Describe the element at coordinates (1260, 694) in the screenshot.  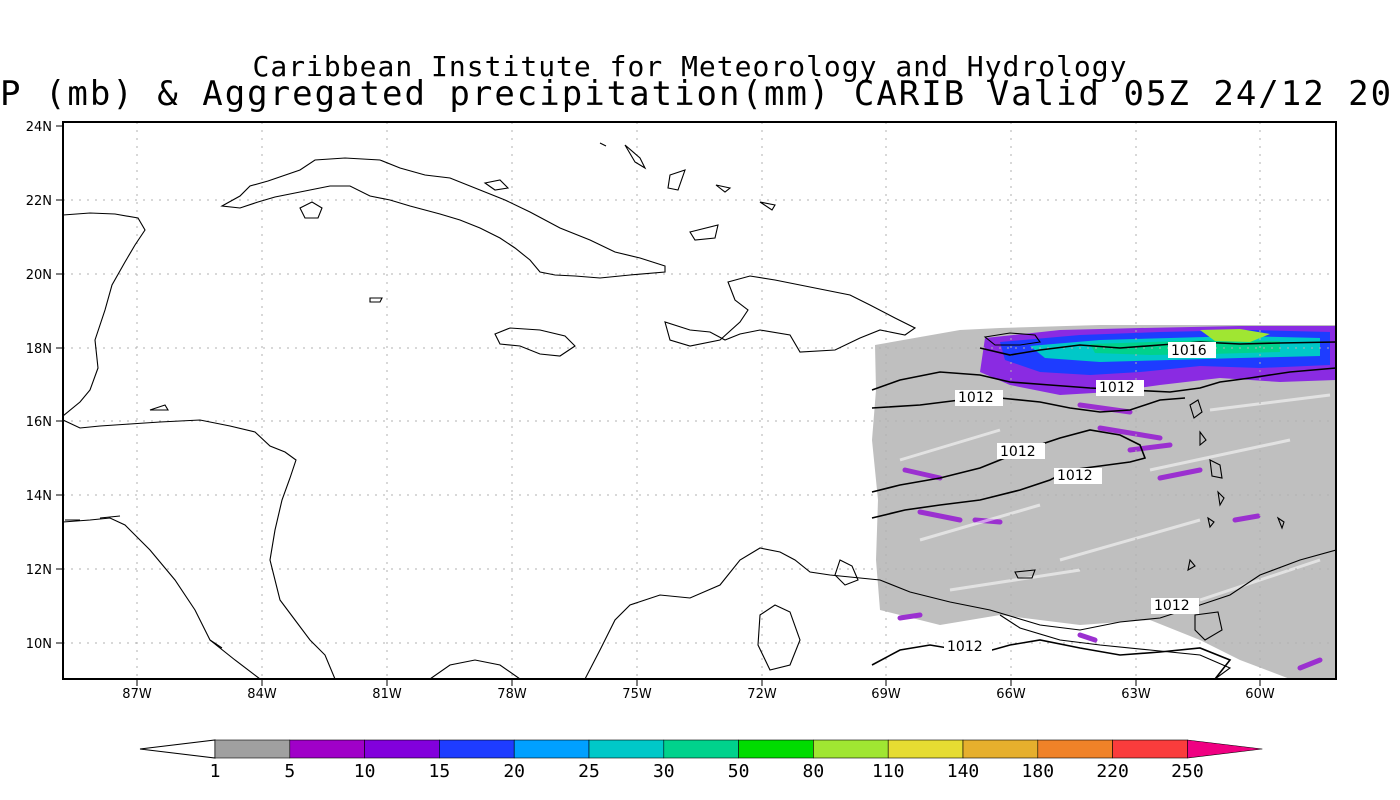
I see `lon-tick-label: 60W` at that location.